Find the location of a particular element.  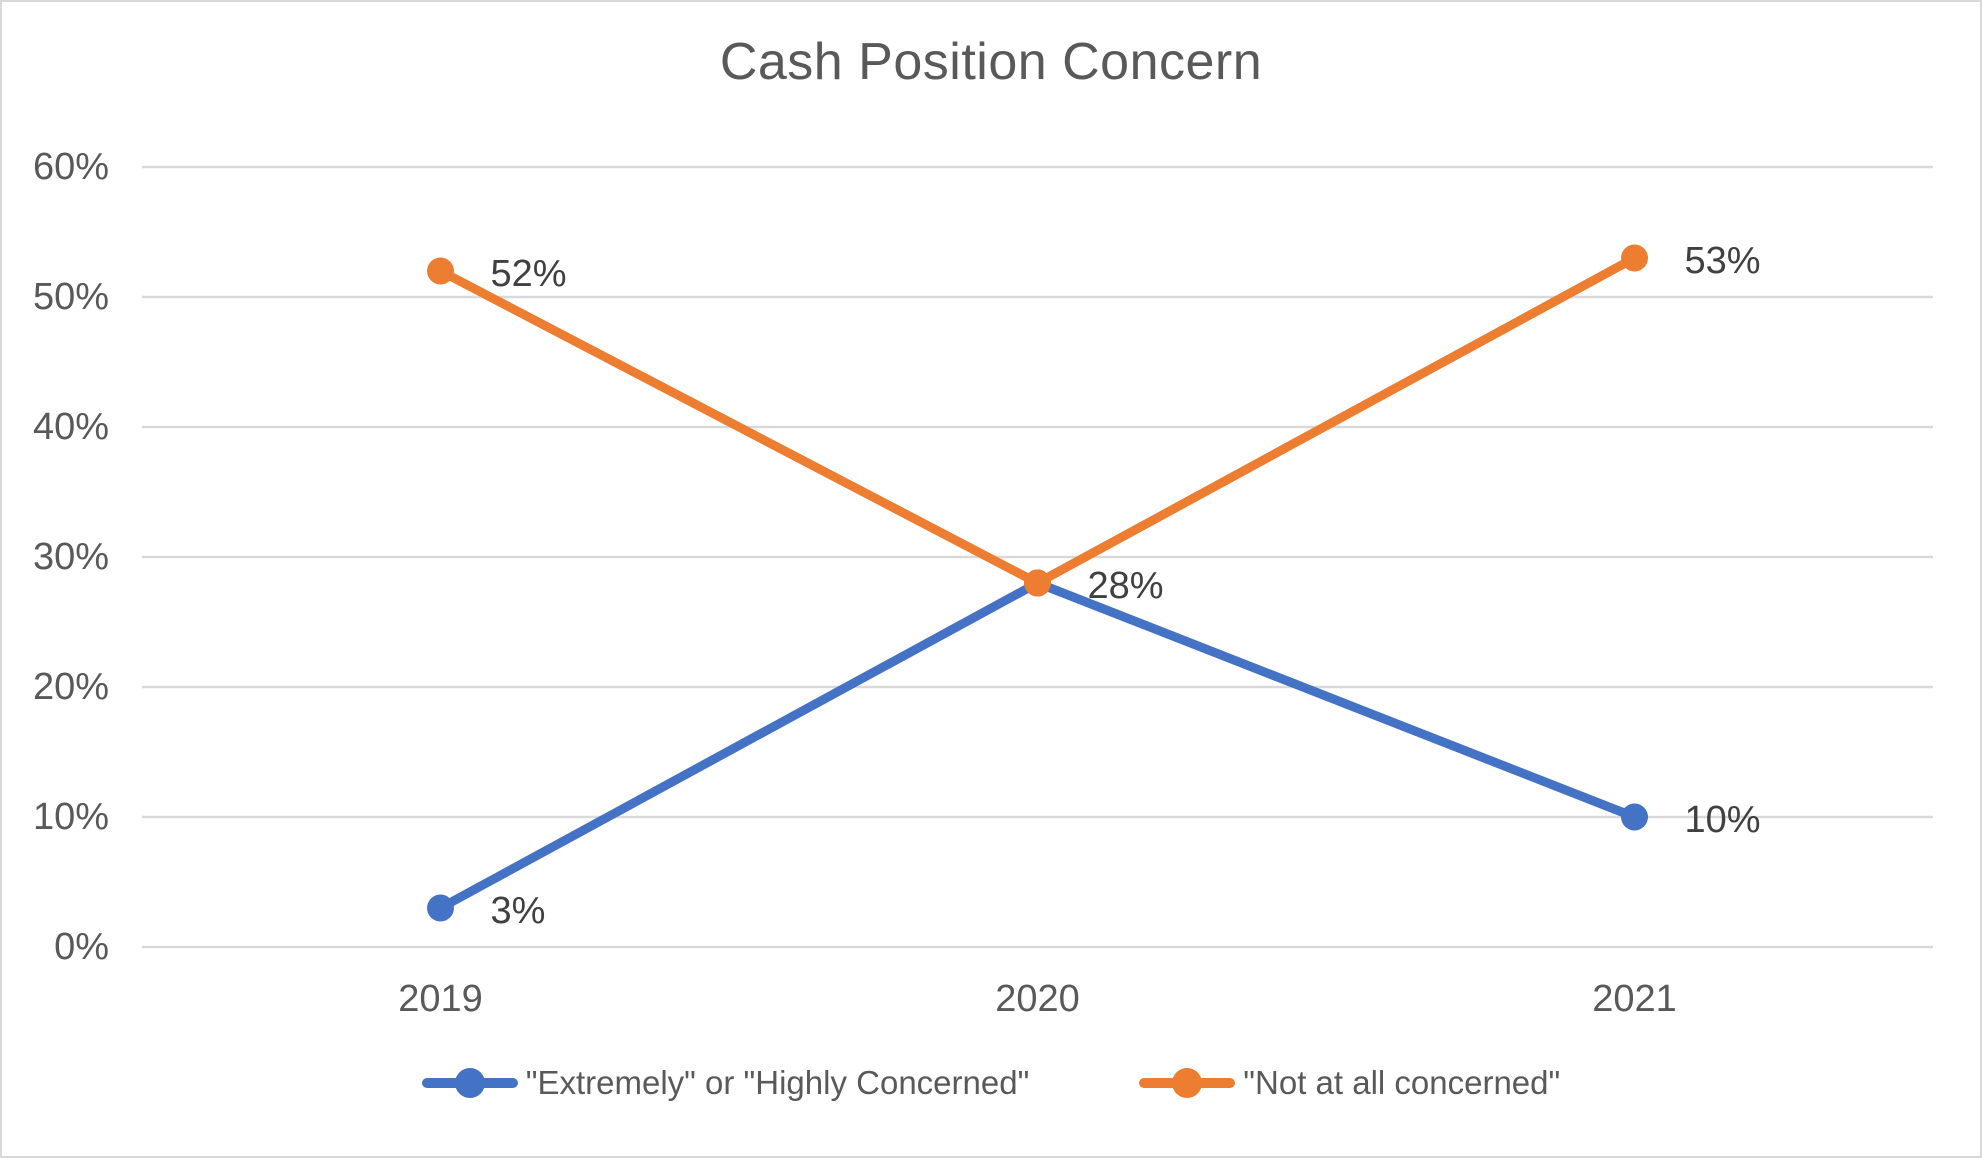

legend-item-extremely-highly-concerned: "Extremely" or "Highly Concerned" is located at coordinates (725, 1083).